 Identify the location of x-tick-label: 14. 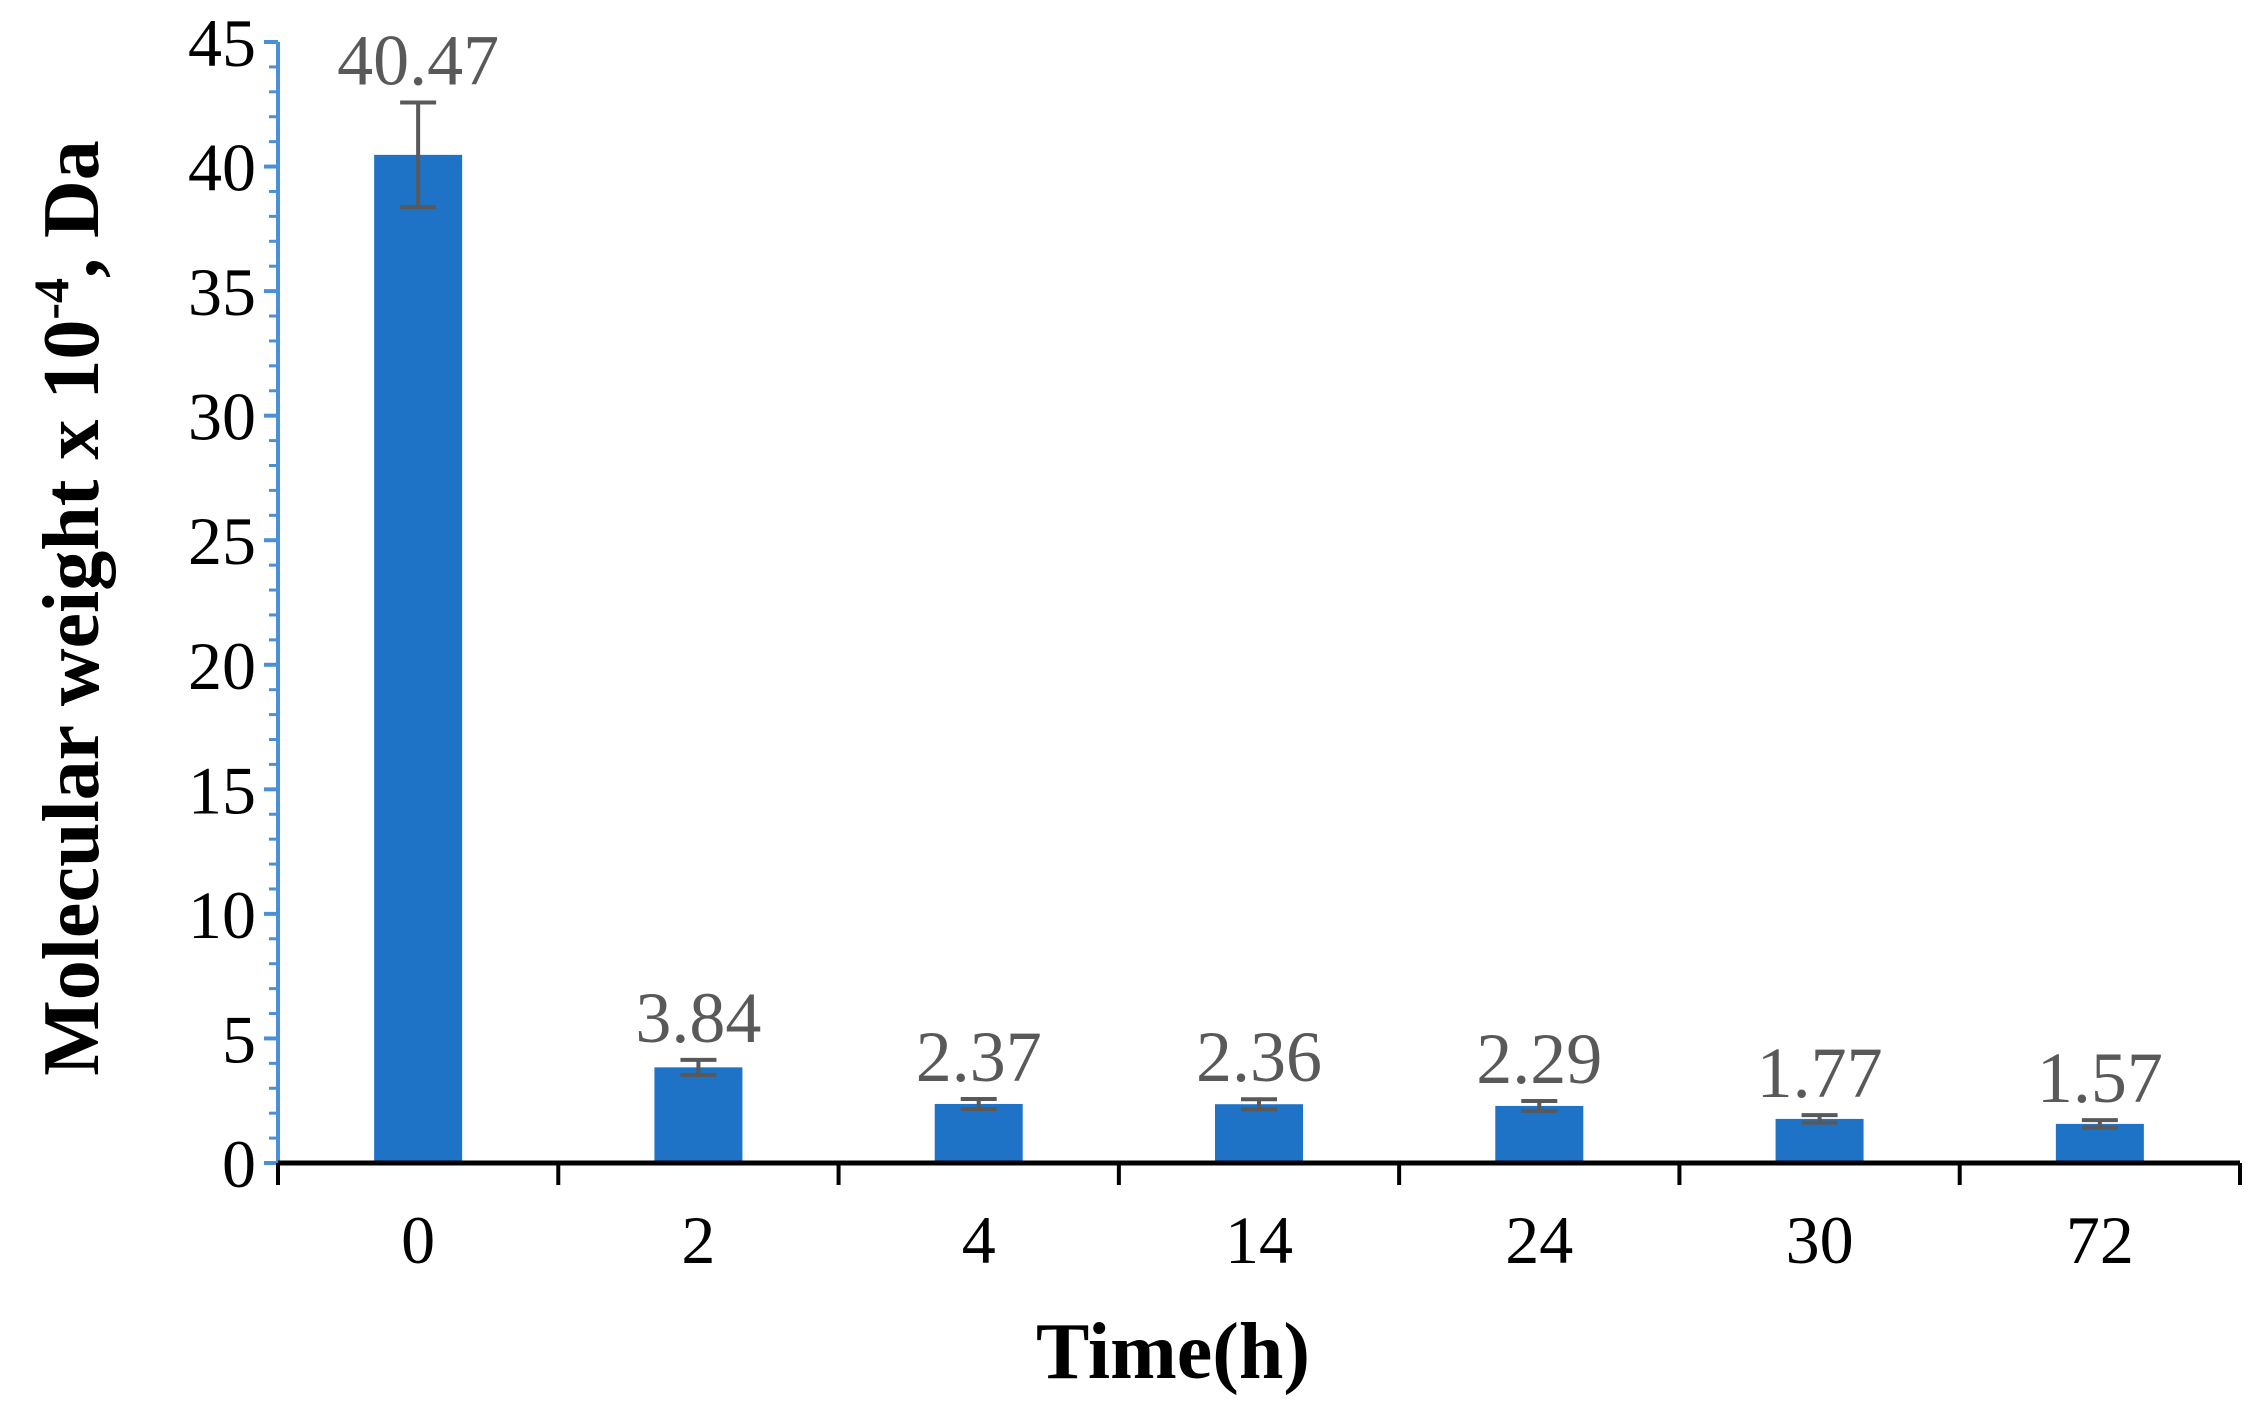
(1259, 1240).